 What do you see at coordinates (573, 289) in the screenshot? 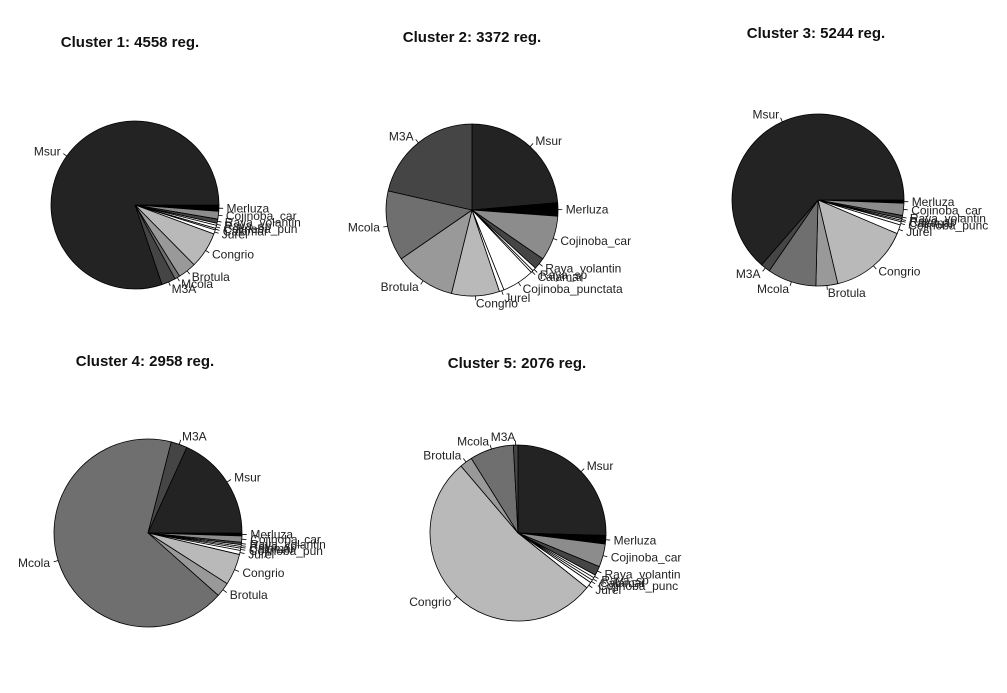
I see `slice-label-cojinoba-punctata: Cojinoba_punctata` at bounding box center [573, 289].